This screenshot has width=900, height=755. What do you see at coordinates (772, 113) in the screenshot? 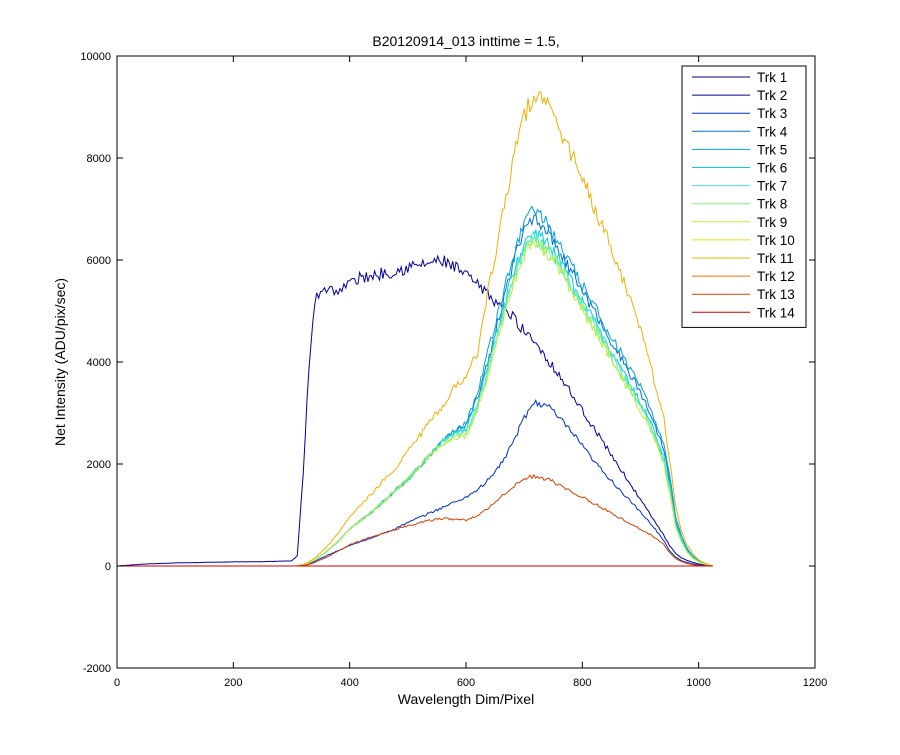
I see `legend-entry: Trk 3` at bounding box center [772, 113].